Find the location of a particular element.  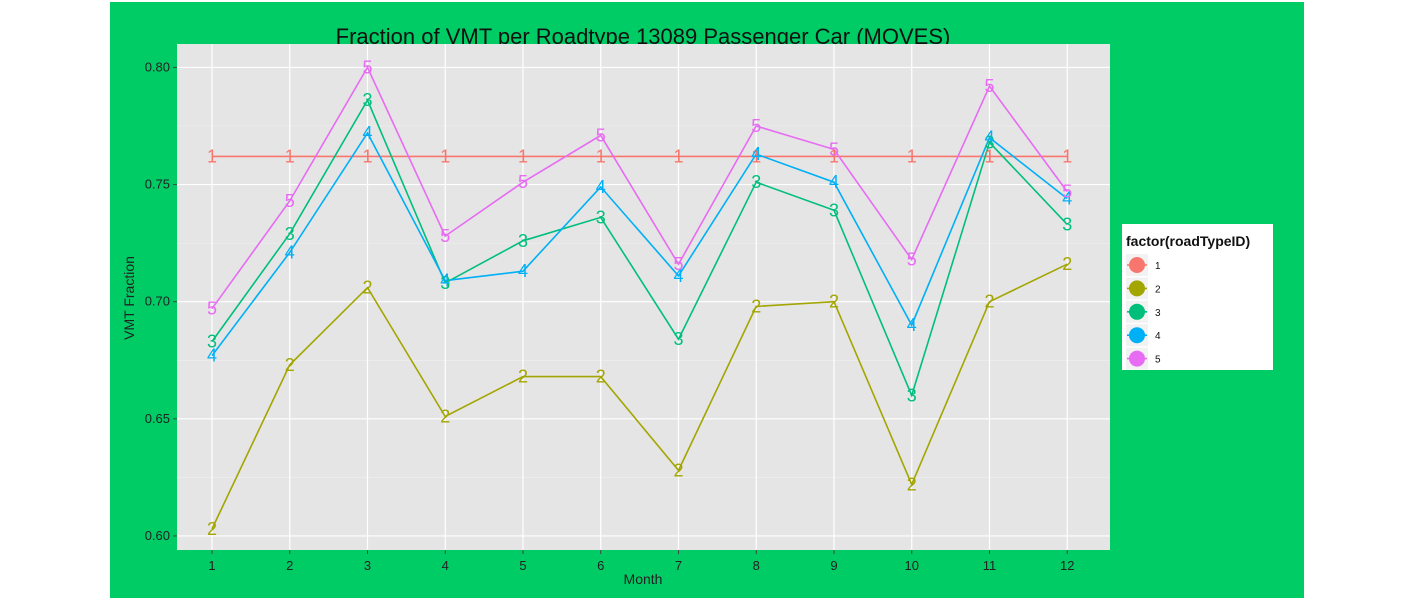

x-axis-title: Month is located at coordinates (643, 579).